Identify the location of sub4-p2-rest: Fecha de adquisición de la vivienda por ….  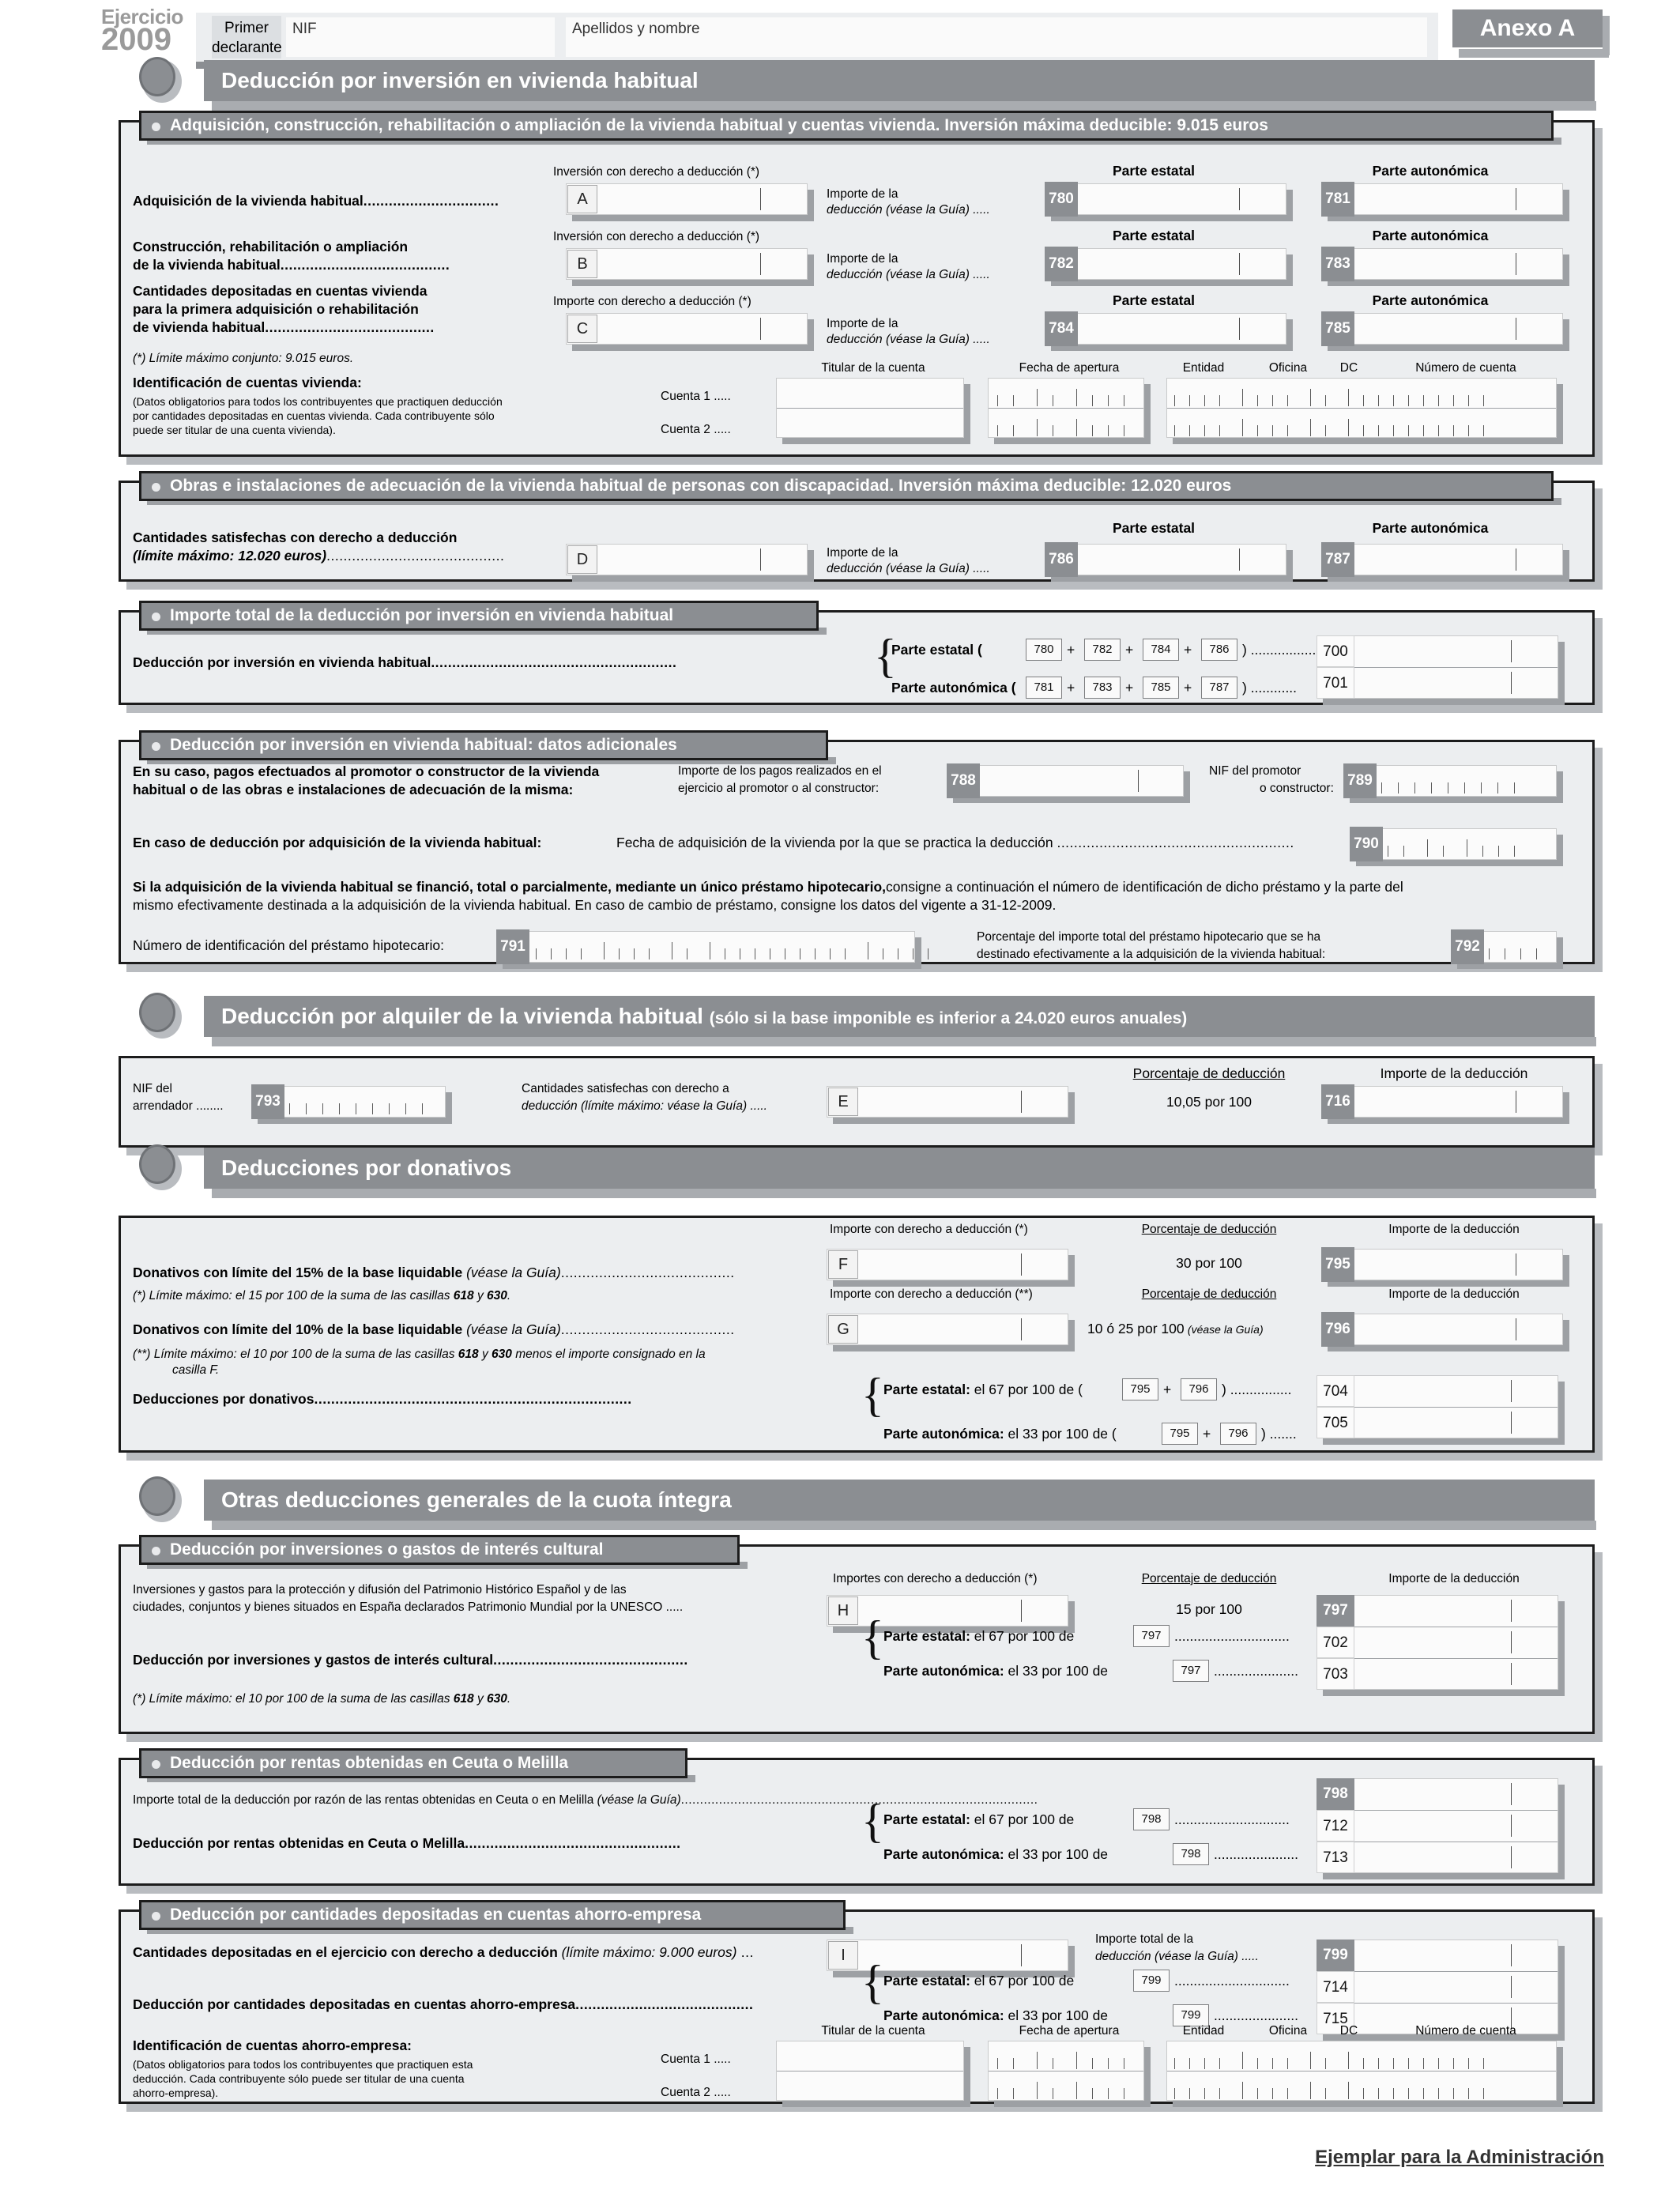
(955, 842).